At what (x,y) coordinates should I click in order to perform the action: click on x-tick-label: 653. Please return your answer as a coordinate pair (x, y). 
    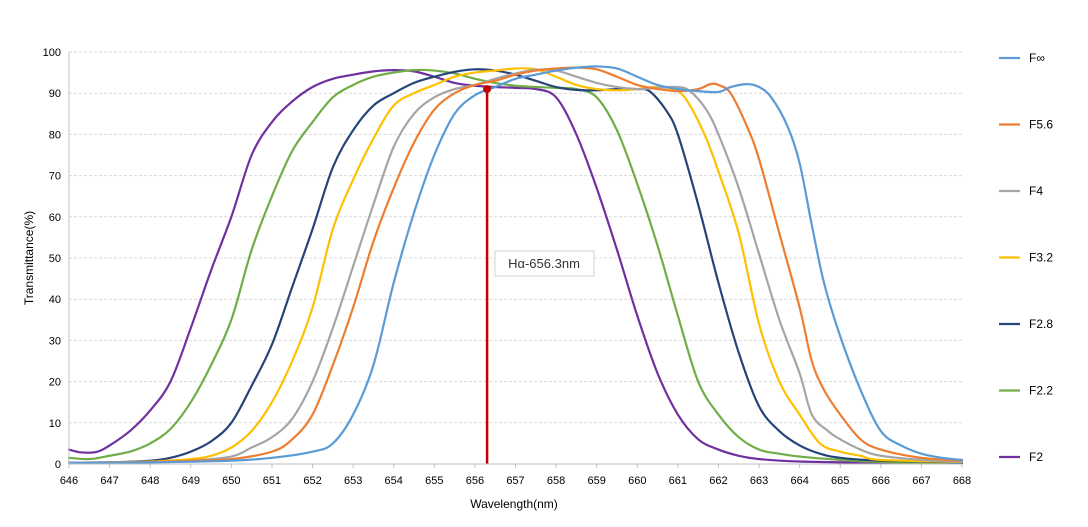
    Looking at the image, I should click on (353, 481).